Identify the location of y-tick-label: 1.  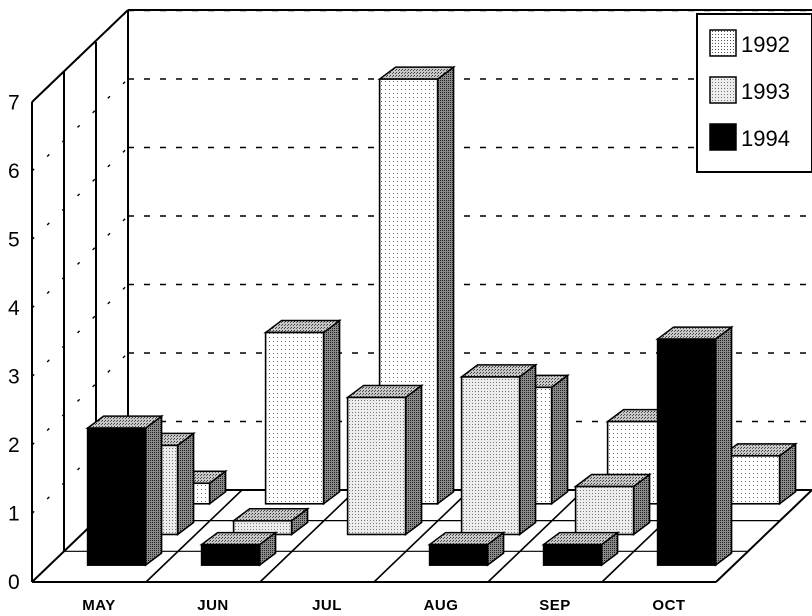
(14, 514).